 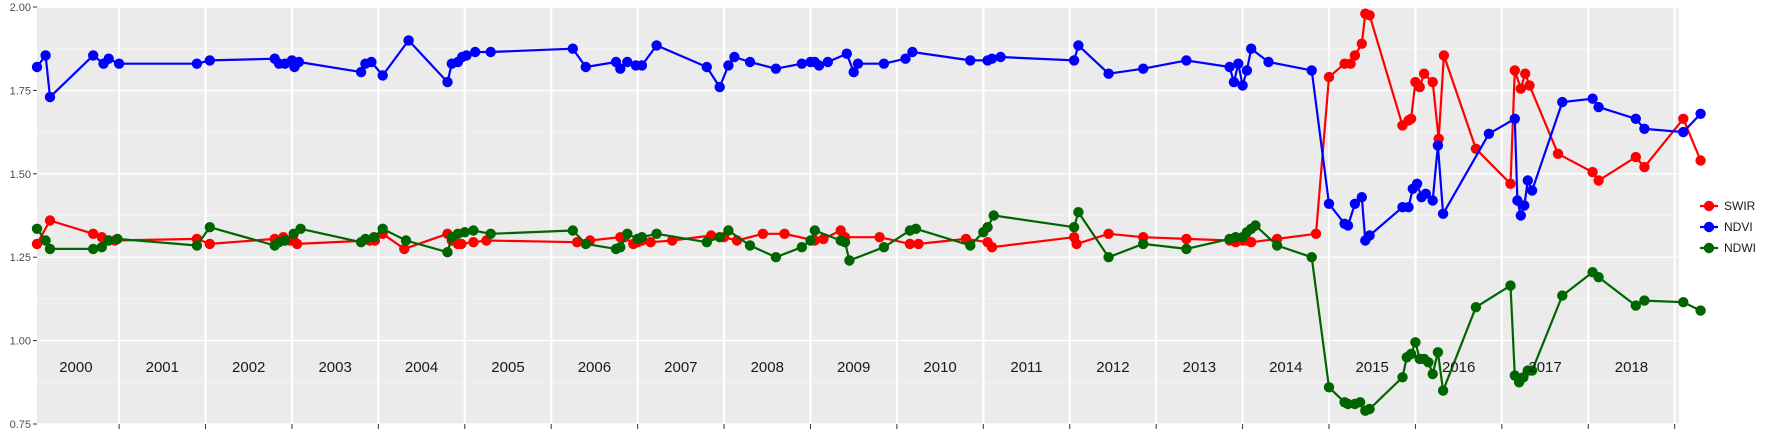 What do you see at coordinates (75, 367) in the screenshot?
I see `year-label-2000: 2000` at bounding box center [75, 367].